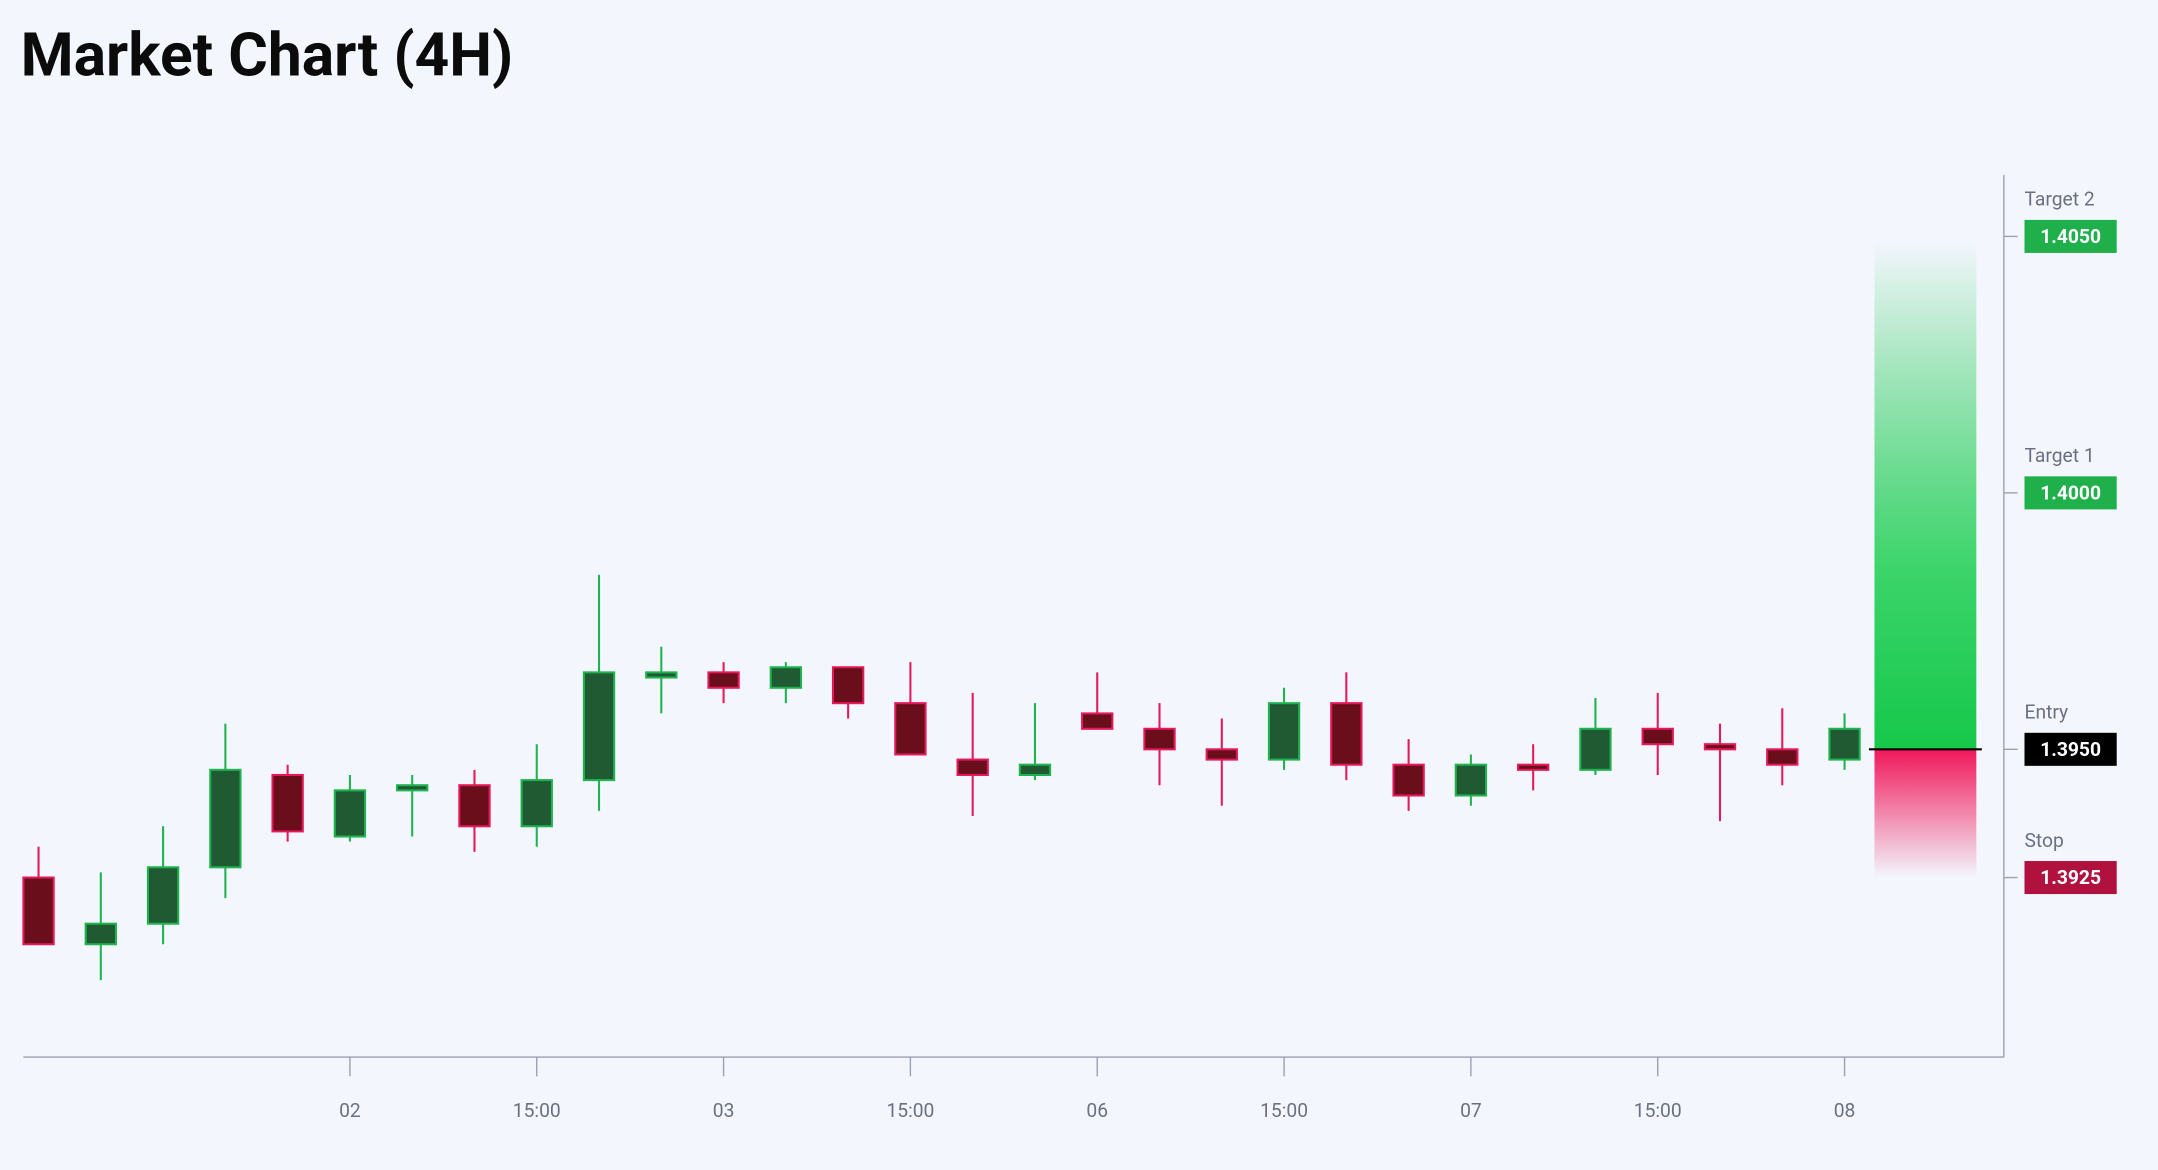 The height and width of the screenshot is (1170, 2158). Describe the element at coordinates (2060, 199) in the screenshot. I see `level-name: Target 2` at that location.